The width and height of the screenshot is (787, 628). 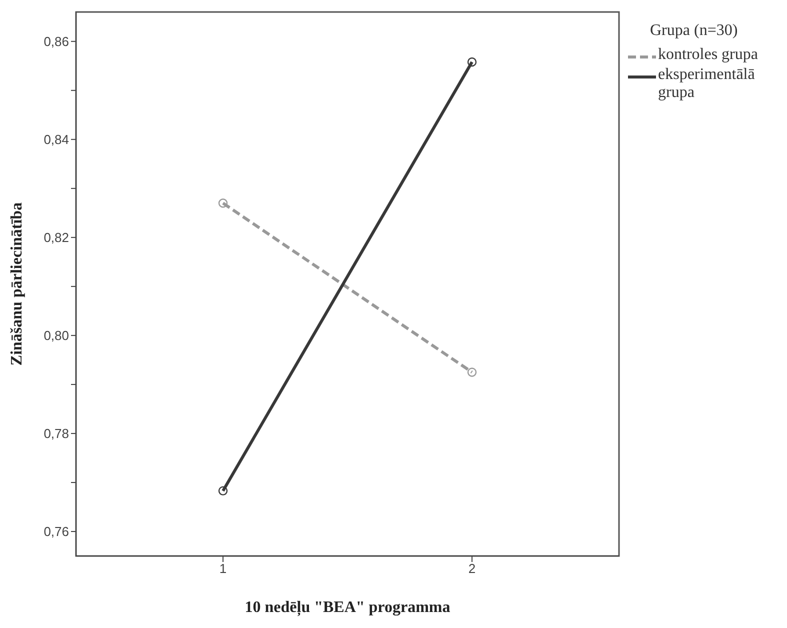 What do you see at coordinates (56, 42) in the screenshot?
I see `y-tick-label: 0,86` at bounding box center [56, 42].